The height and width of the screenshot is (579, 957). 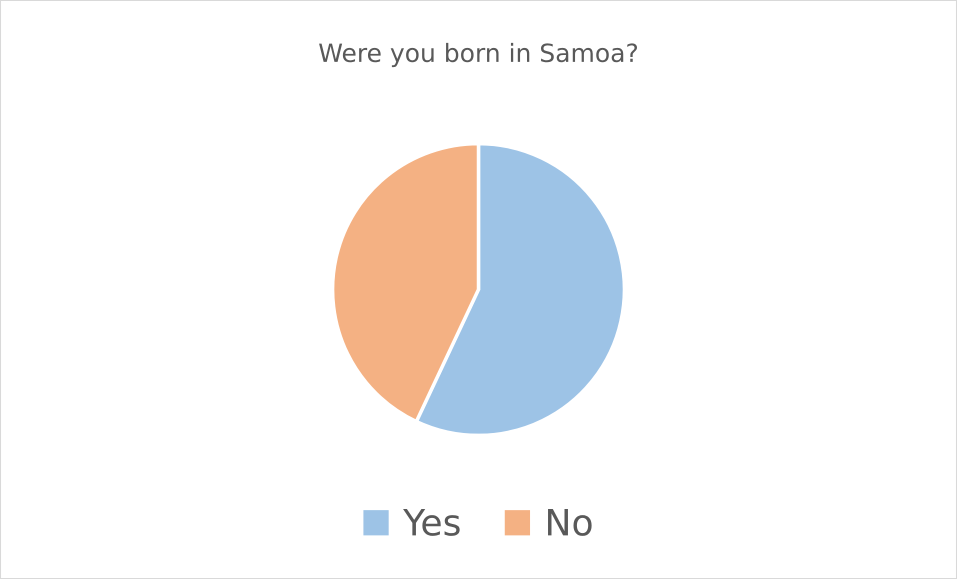 I want to click on legend-label: No, so click(x=570, y=522).